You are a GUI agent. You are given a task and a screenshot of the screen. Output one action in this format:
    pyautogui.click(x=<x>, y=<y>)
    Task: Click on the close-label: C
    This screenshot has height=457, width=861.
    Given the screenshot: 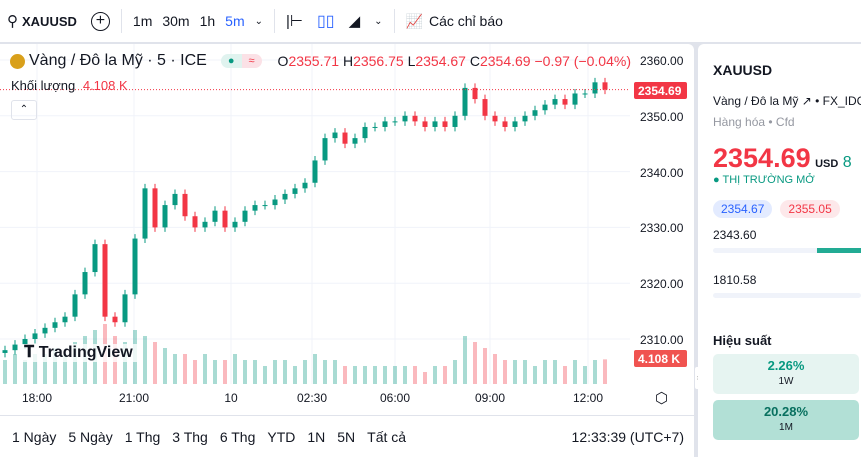 What is the action you would take?
    pyautogui.click(x=474, y=61)
    